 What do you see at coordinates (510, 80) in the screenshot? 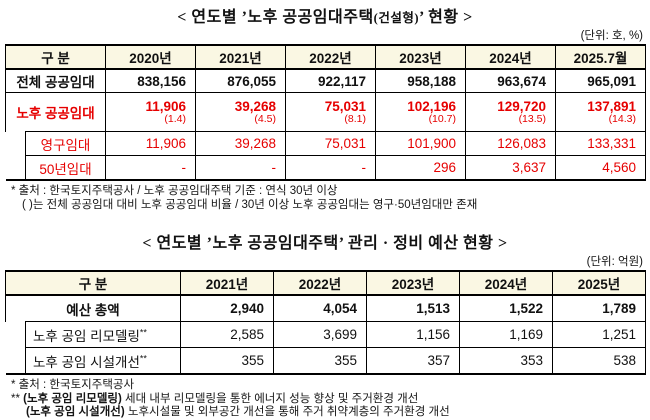
I see `table-cell: 963,674` at bounding box center [510, 80].